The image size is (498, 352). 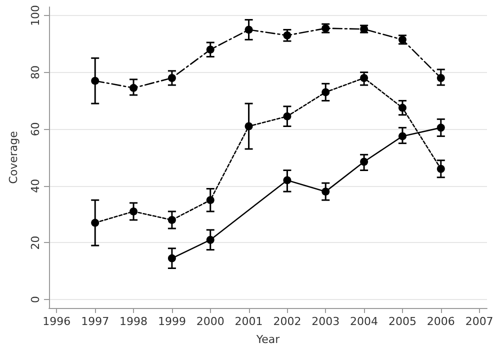 What do you see at coordinates (35, 15) in the screenshot?
I see `y-tick-label: 100` at bounding box center [35, 15].